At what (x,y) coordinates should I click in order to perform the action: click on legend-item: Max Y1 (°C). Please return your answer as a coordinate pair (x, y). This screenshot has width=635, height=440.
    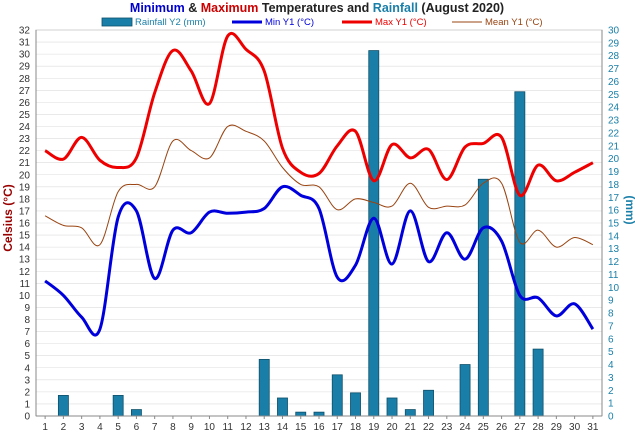
    Looking at the image, I should click on (384, 22).